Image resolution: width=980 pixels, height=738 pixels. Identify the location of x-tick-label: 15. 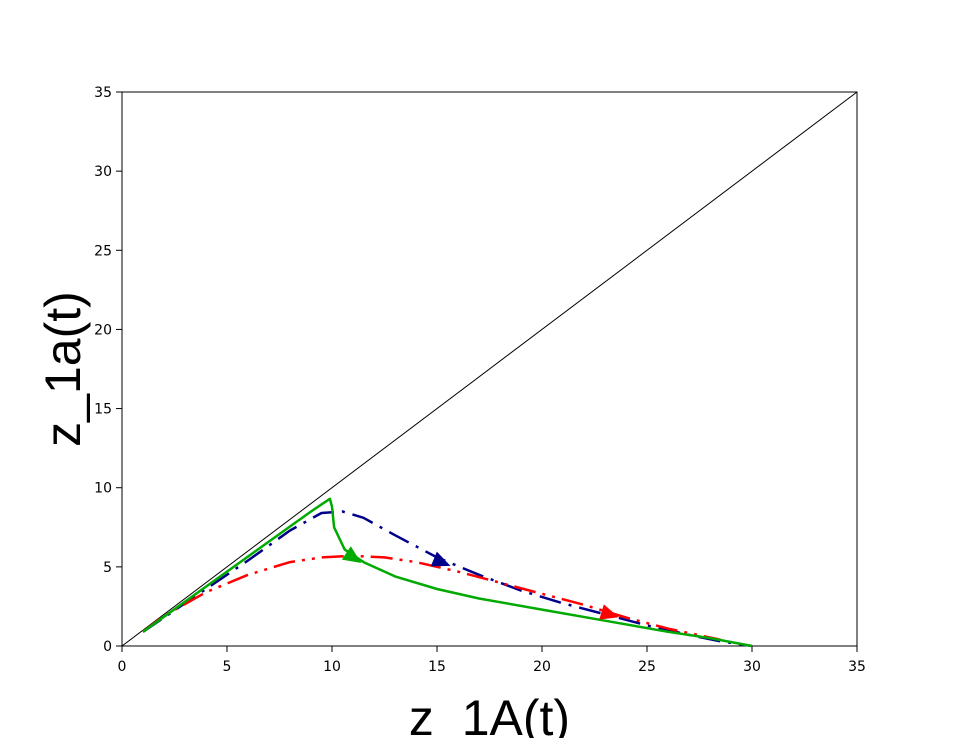
(437, 667).